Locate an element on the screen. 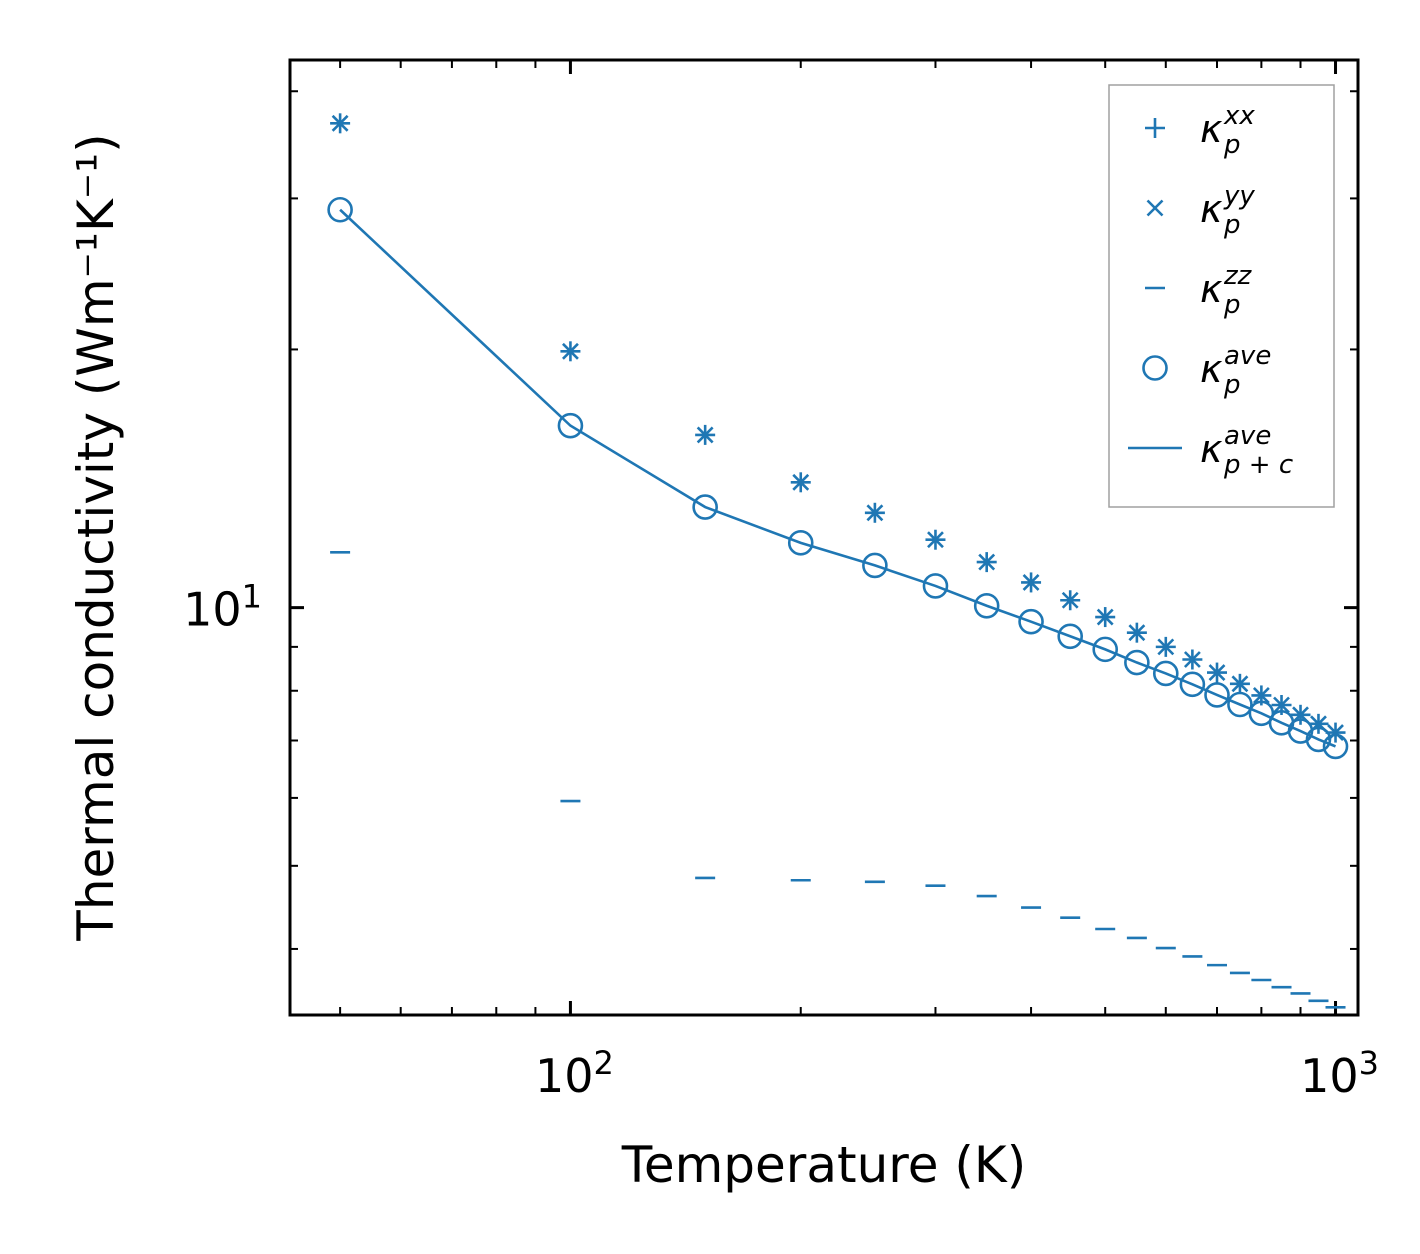 The image size is (1420, 1254). legend-sup: yy is located at coordinates (1239, 196).